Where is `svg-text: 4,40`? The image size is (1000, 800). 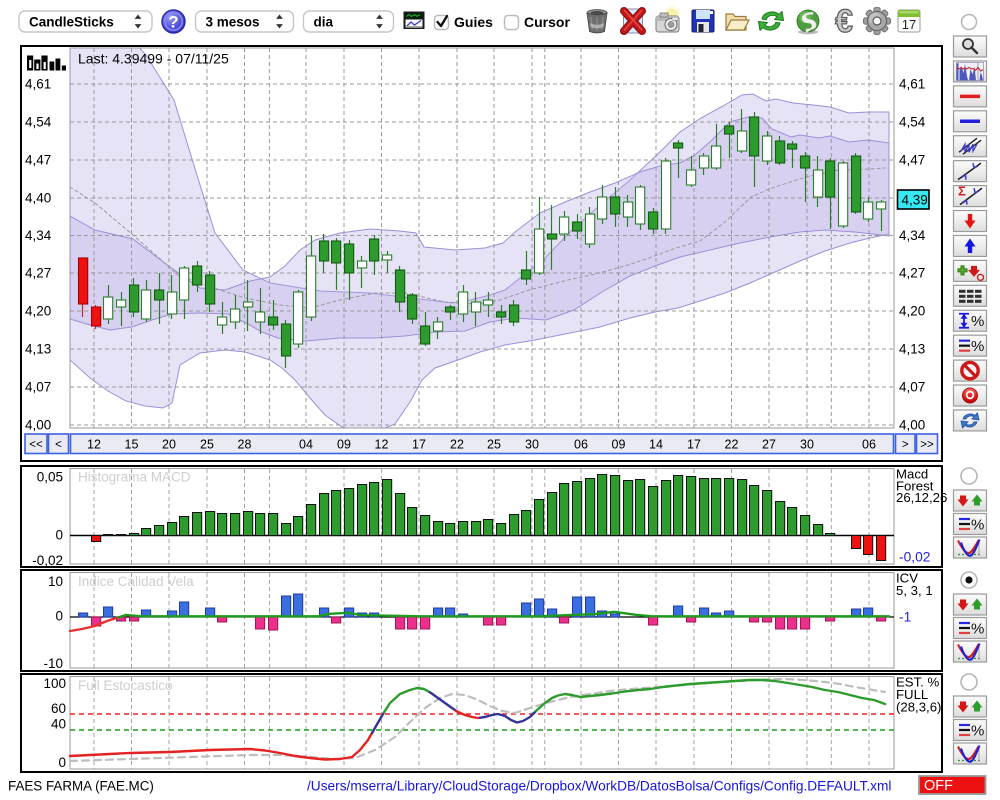
svg-text: 4,40 is located at coordinates (38, 198).